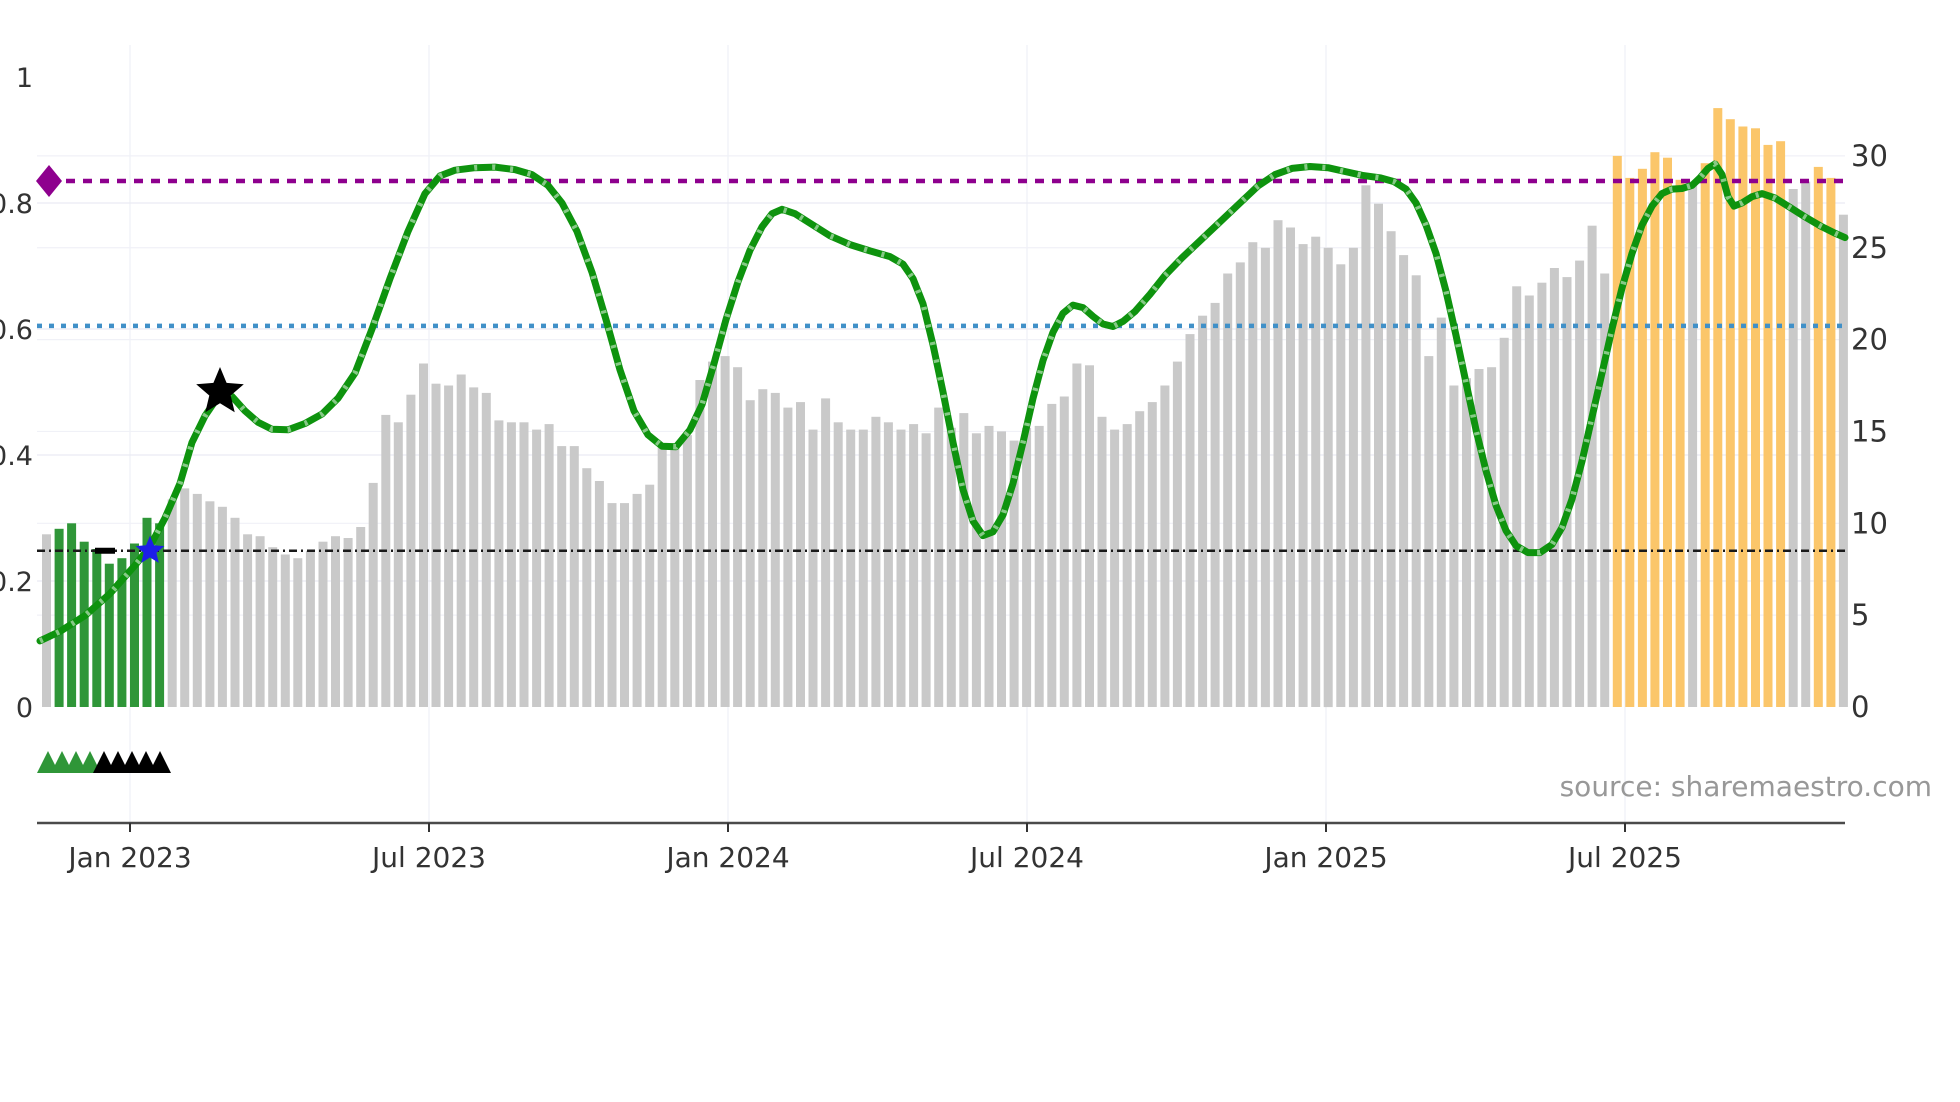  What do you see at coordinates (1860, 615) in the screenshot?
I see `right-y-tick-label: 5` at bounding box center [1860, 615].